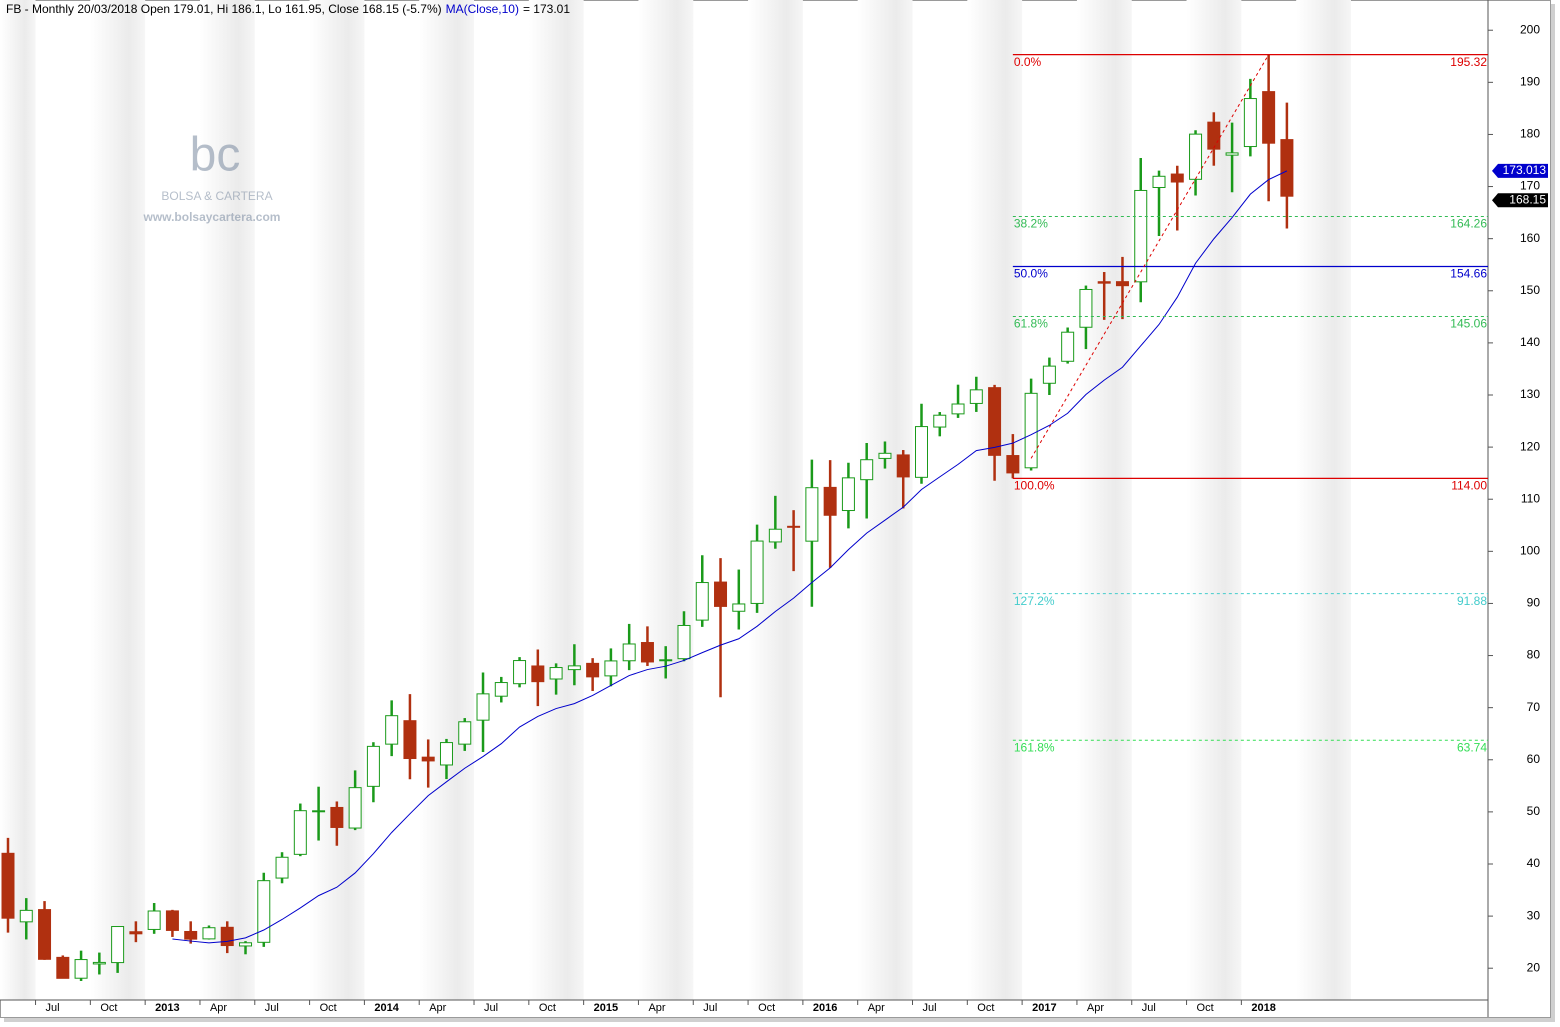 The width and height of the screenshot is (1560, 1027). I want to click on fib-label: 100.0%, so click(1034, 486).